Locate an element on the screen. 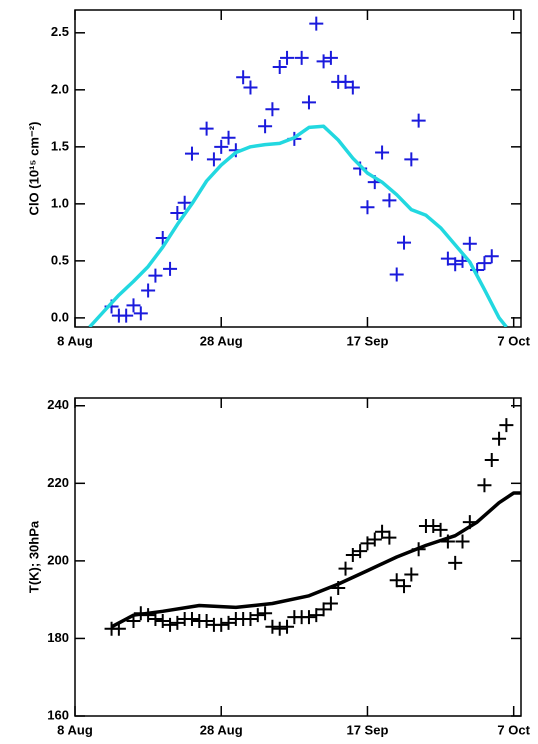 The width and height of the screenshot is (538, 744). y-tick-label: 180 is located at coordinates (58, 637).